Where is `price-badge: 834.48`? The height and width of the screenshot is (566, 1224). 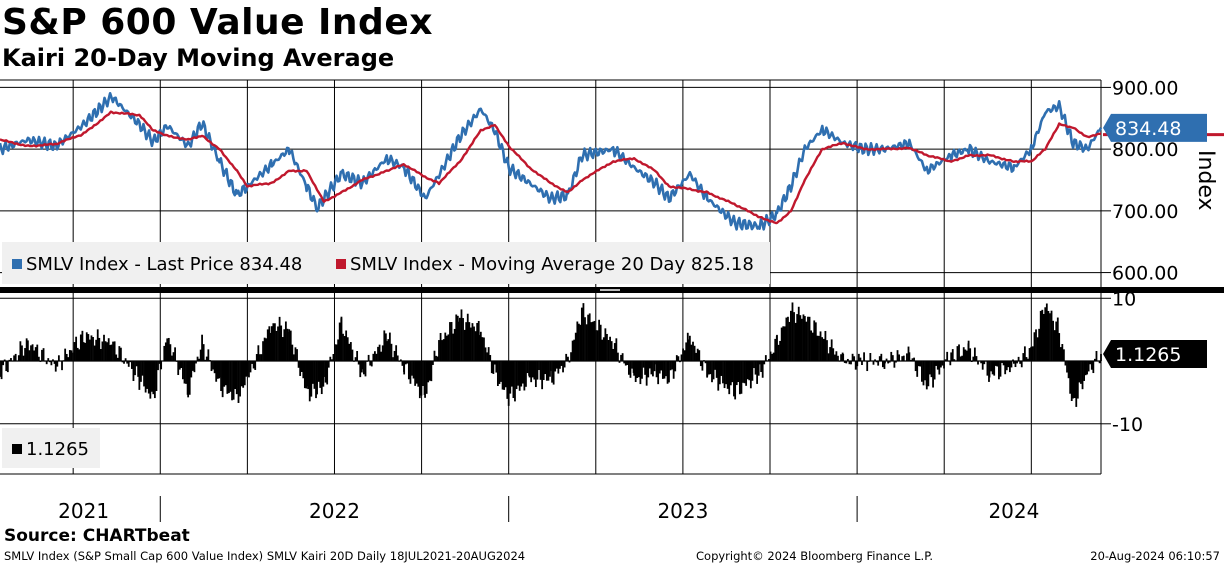 price-badge: 834.48 is located at coordinates (1155, 127).